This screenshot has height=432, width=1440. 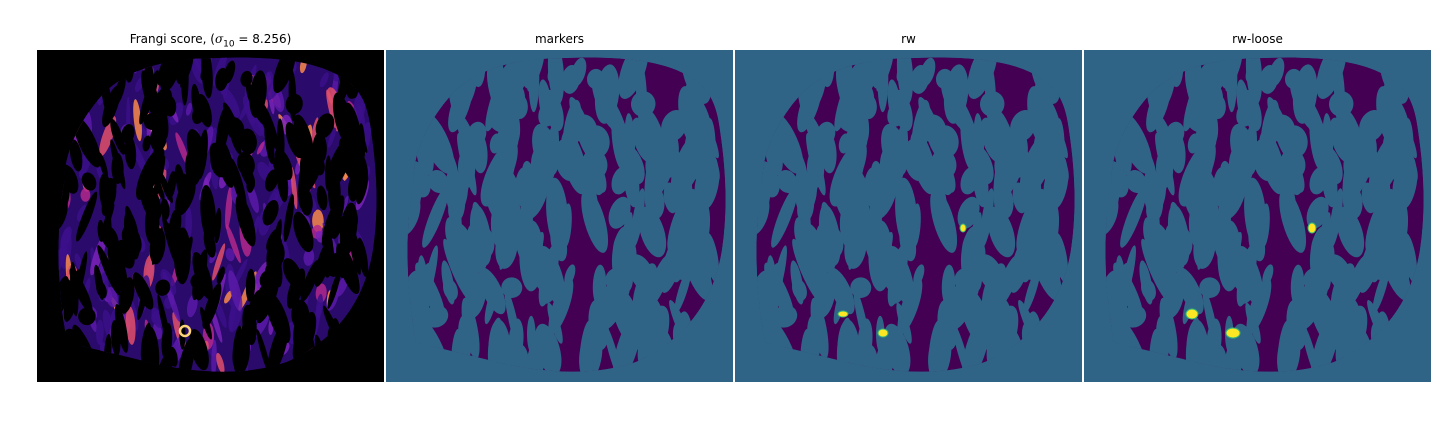 I want to click on panel-title-rw: rw, so click(x=908, y=39).